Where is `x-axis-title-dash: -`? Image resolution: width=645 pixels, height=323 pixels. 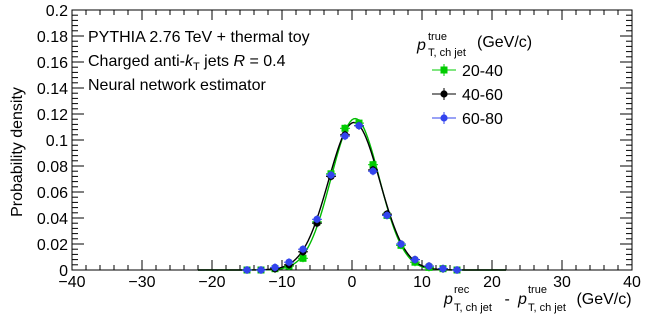 x-axis-title-dash: - is located at coordinates (507, 299).